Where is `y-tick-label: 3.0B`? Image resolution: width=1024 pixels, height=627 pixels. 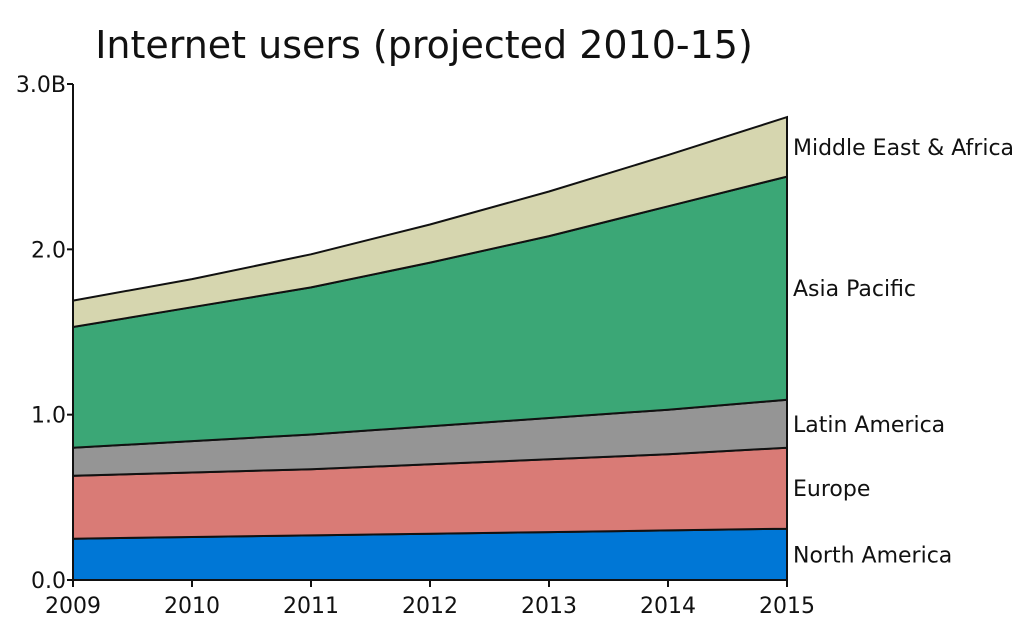
y-tick-label: 3.0B is located at coordinates (41, 85).